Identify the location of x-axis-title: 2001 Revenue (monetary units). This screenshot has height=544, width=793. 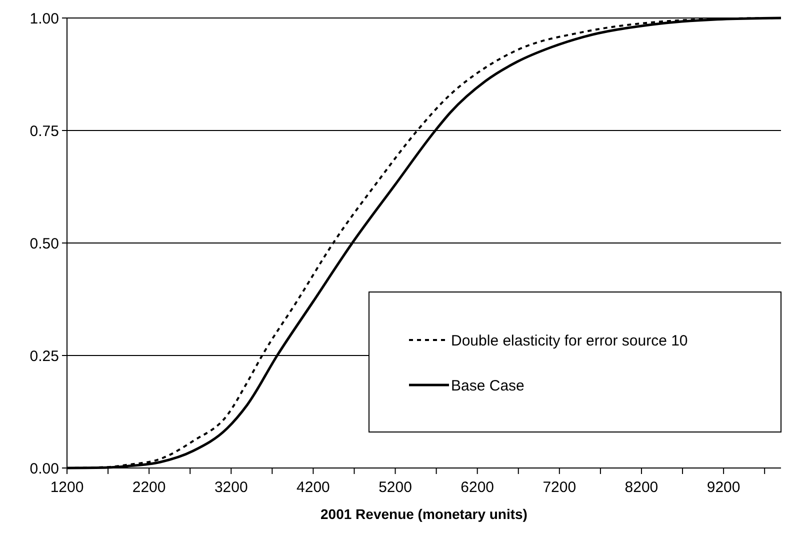
(424, 514).